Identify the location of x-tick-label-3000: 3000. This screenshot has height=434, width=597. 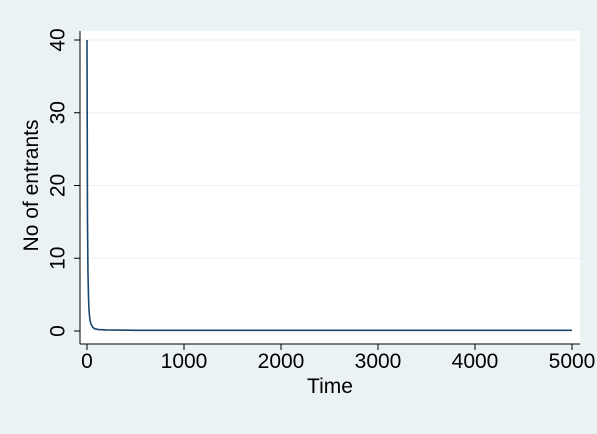
(378, 361).